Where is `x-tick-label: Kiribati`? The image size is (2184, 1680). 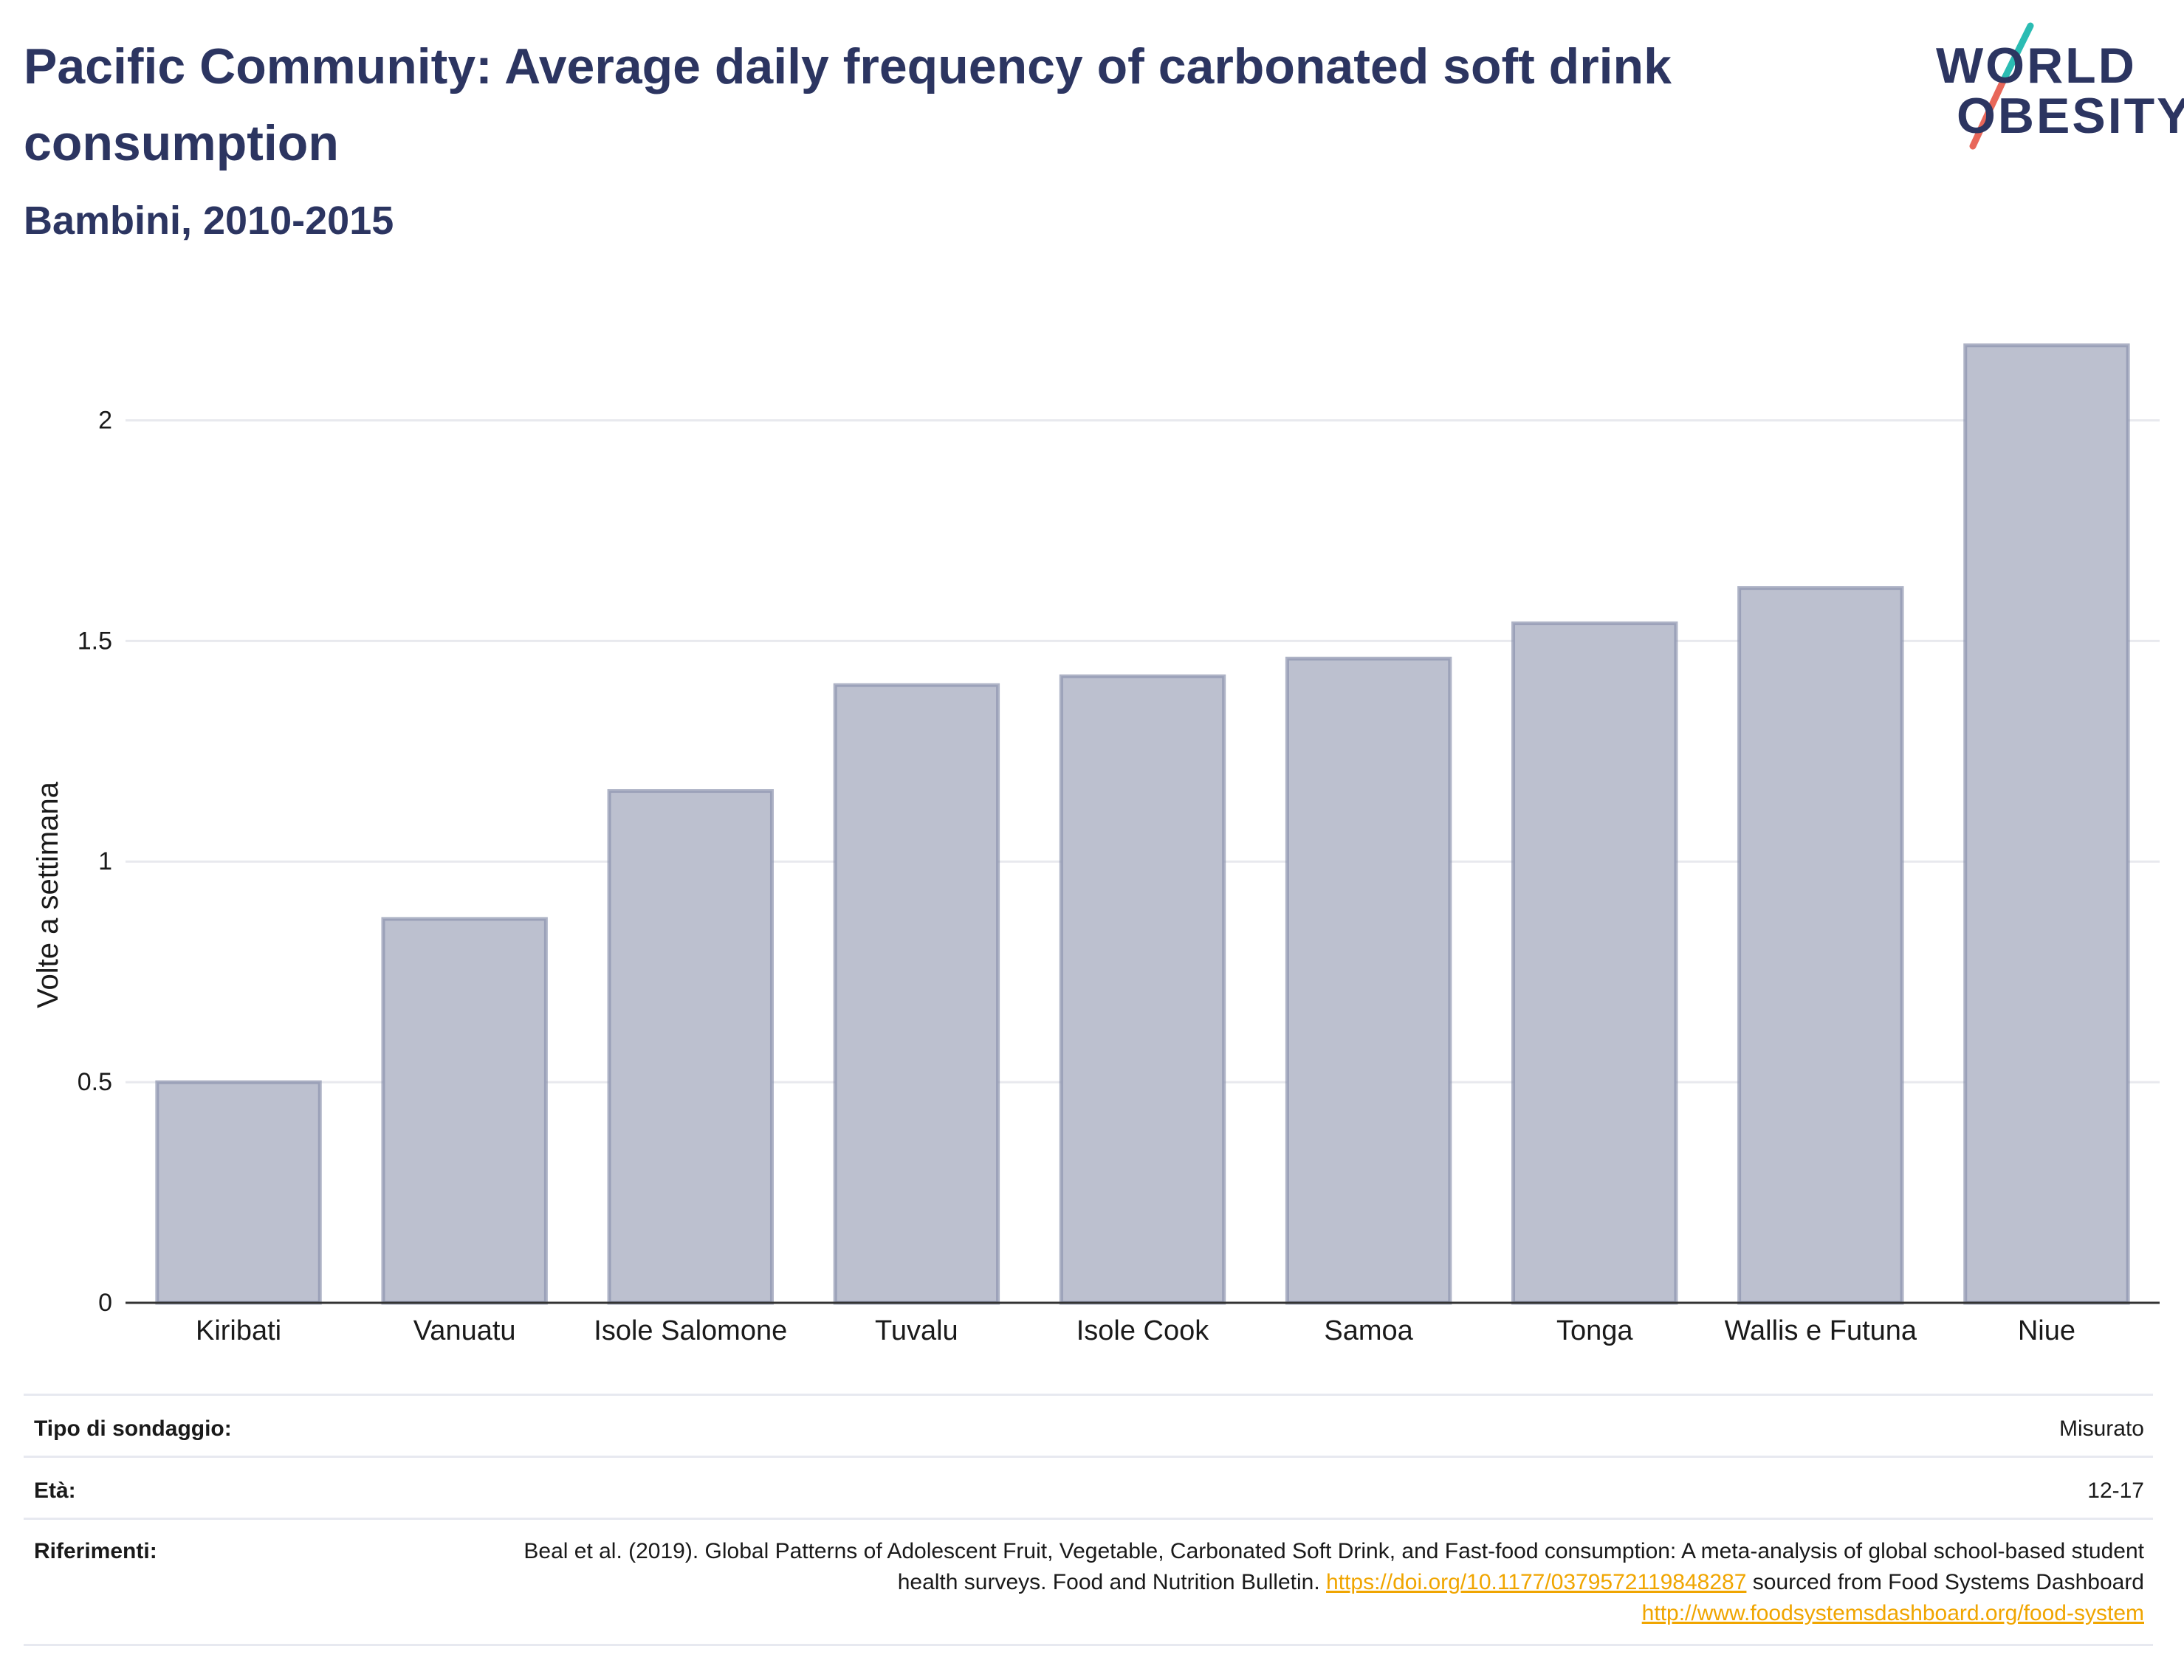
x-tick-label: Kiribati is located at coordinates (239, 1330).